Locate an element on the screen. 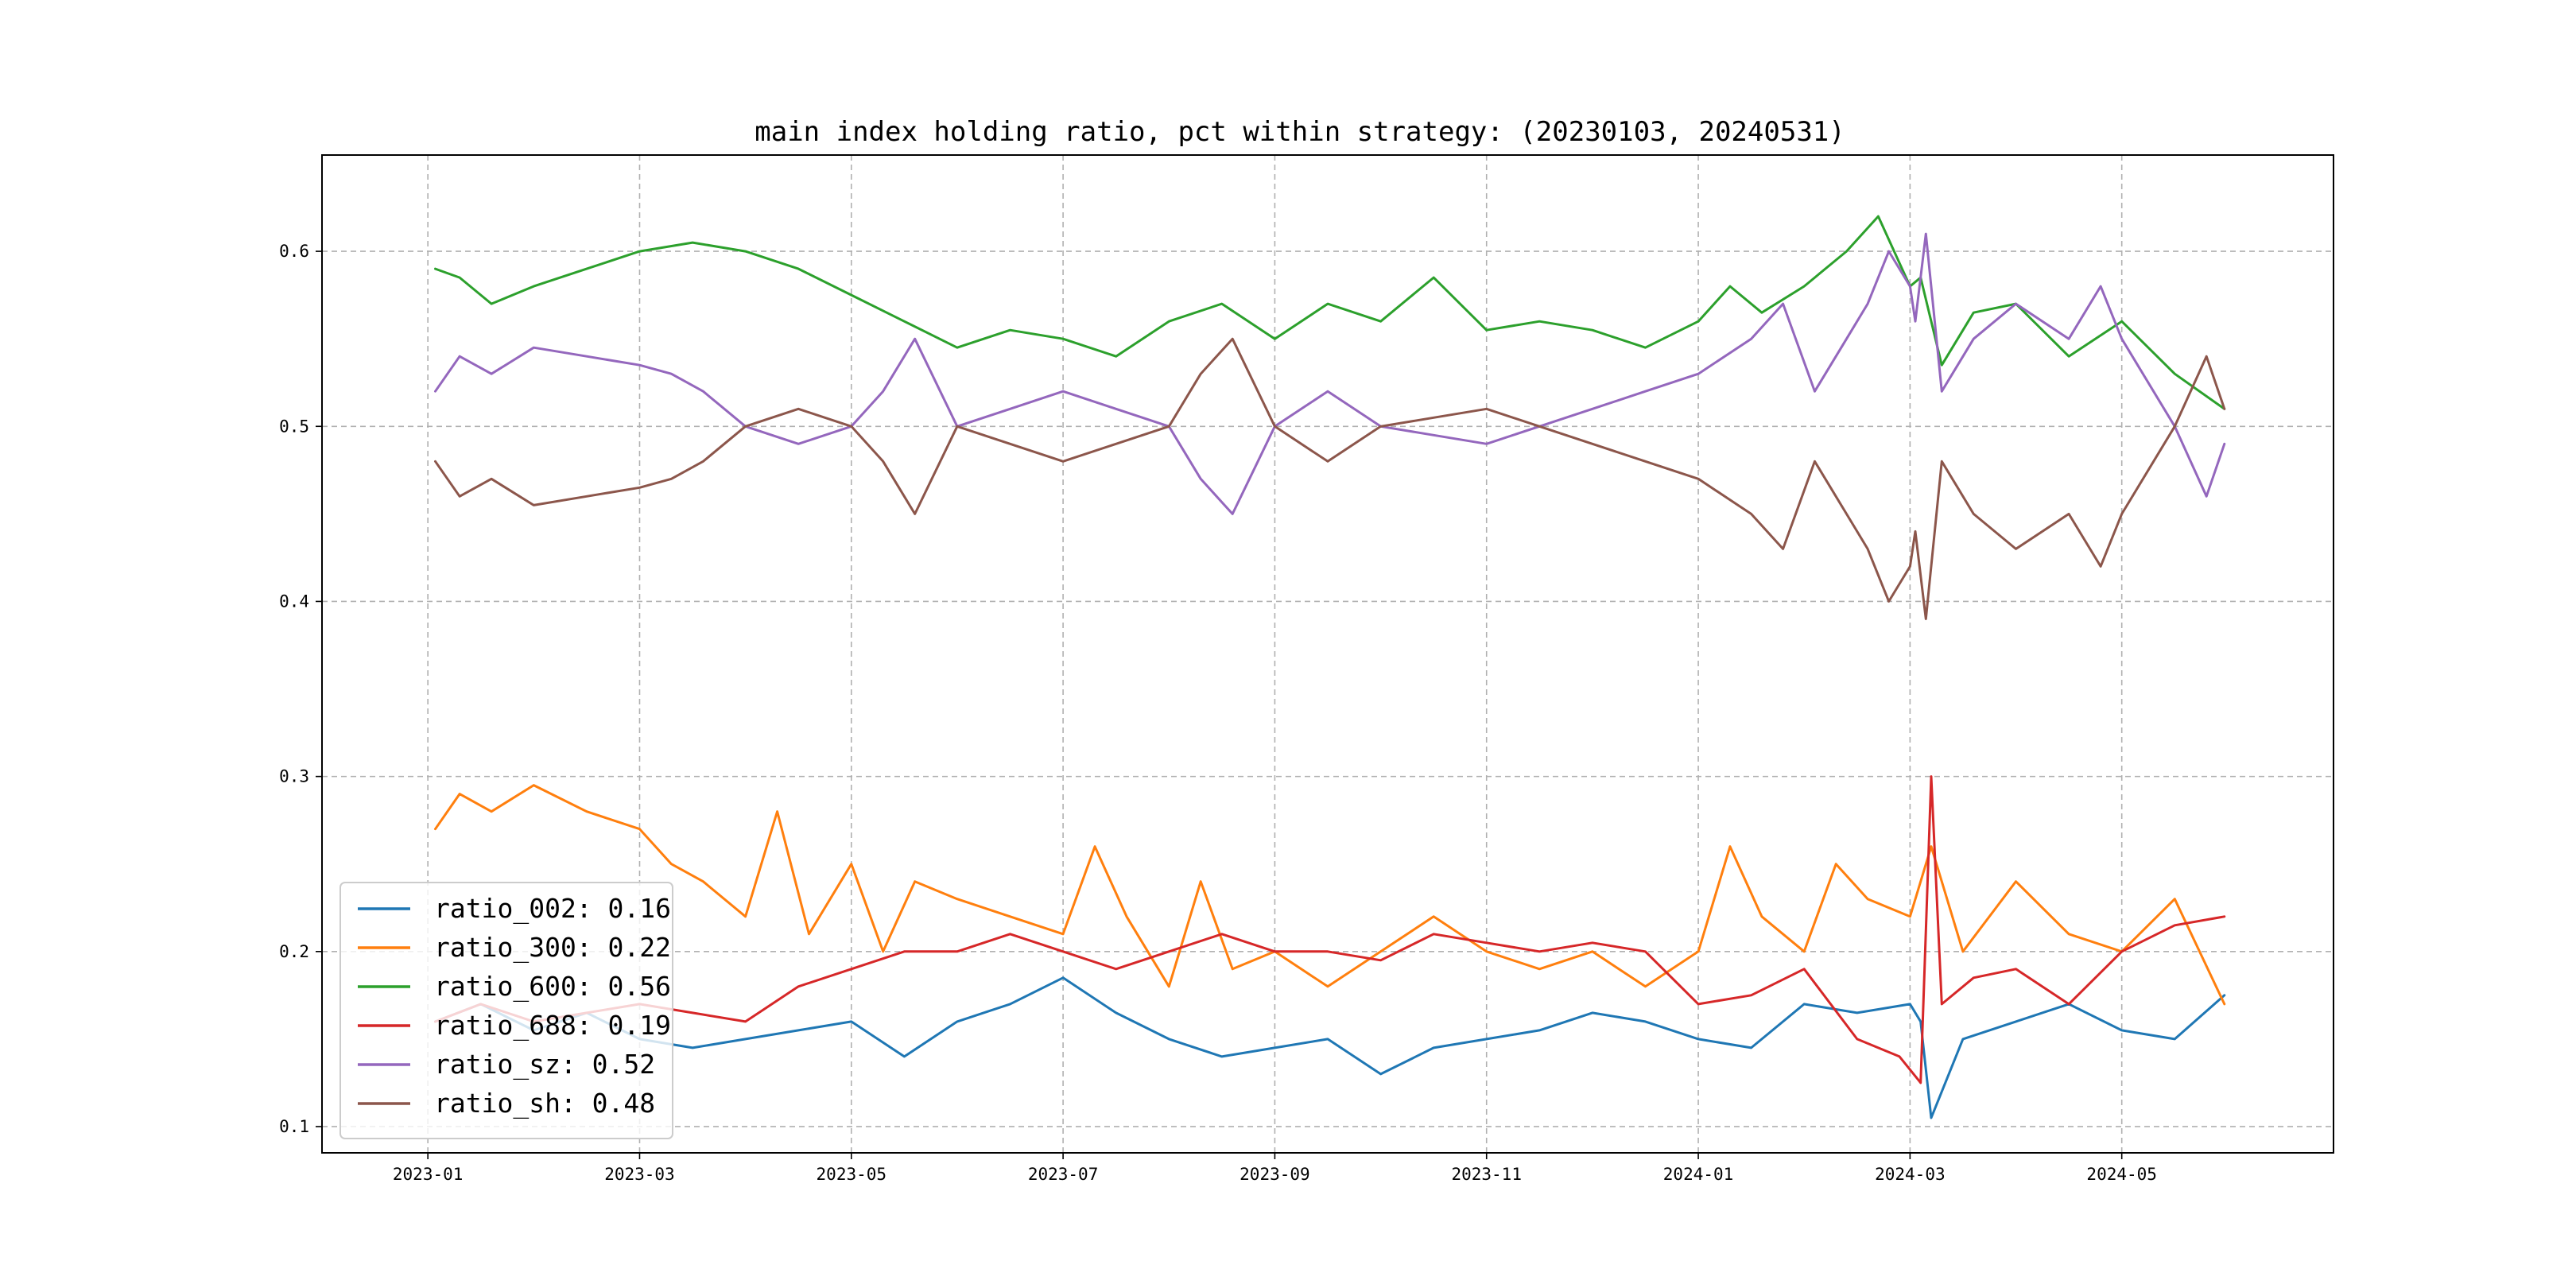  y-tick-label: 0.5 is located at coordinates (294, 426).